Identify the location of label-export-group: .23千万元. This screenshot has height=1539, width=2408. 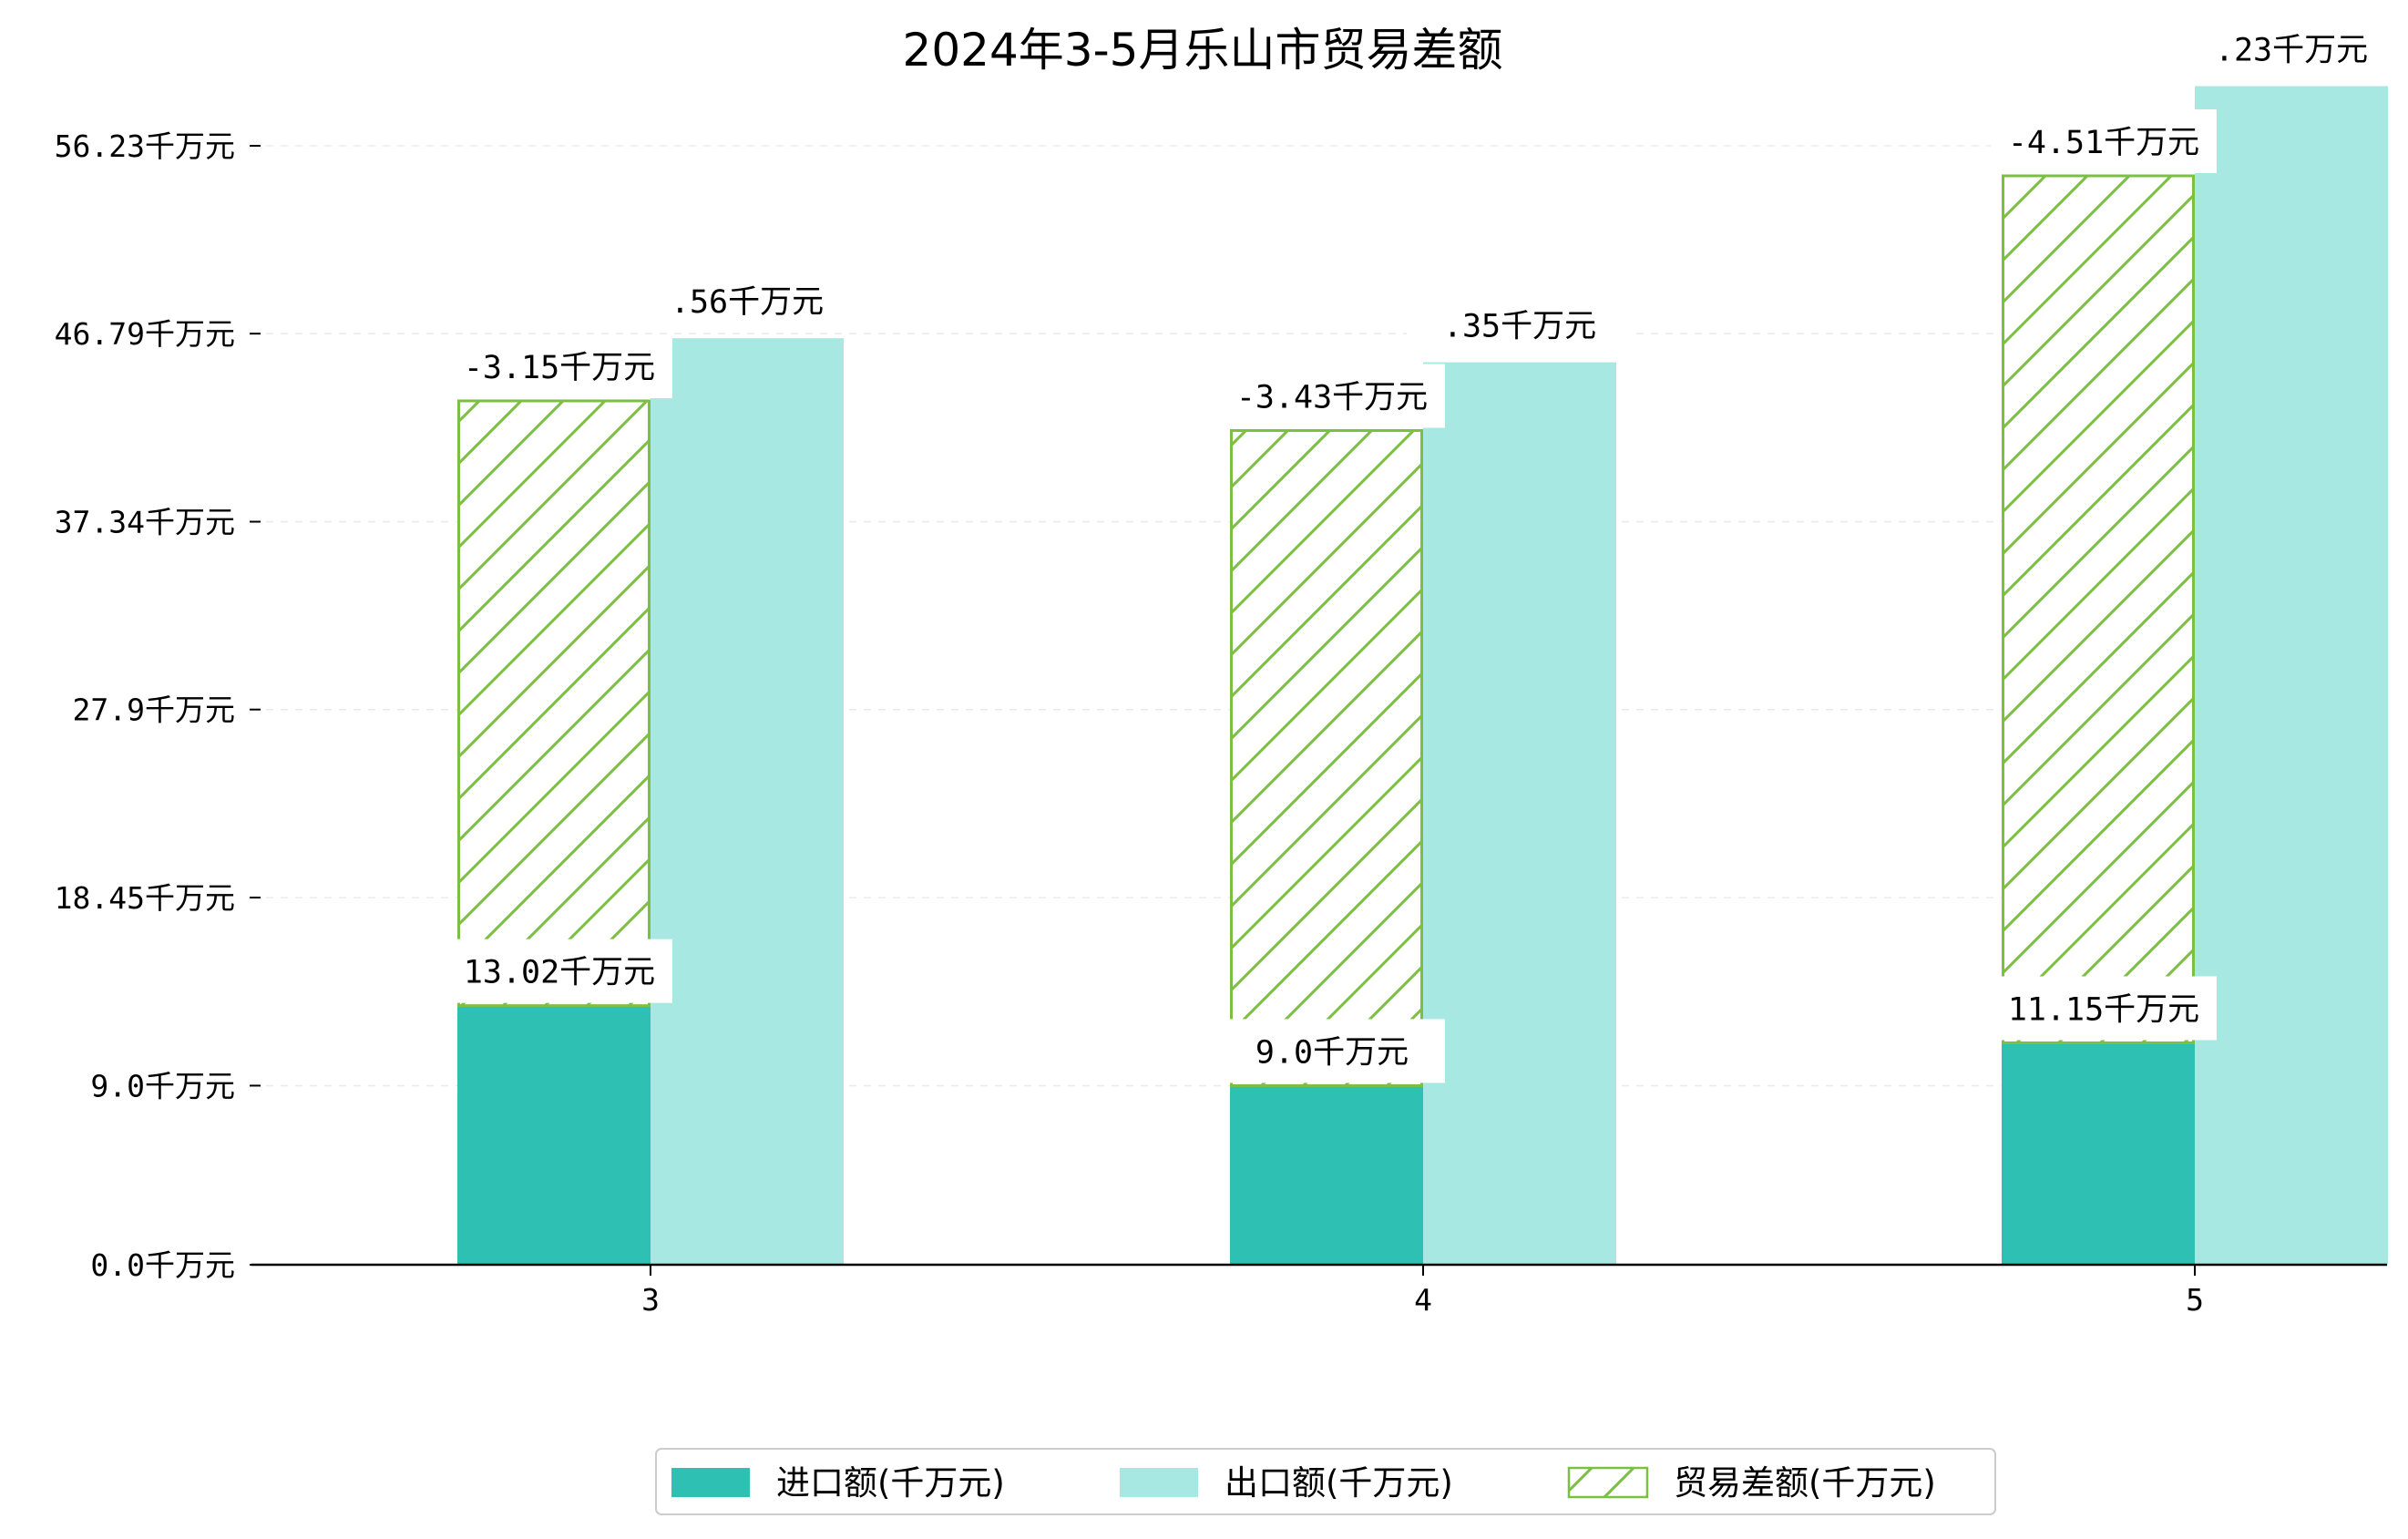
(2291, 49).